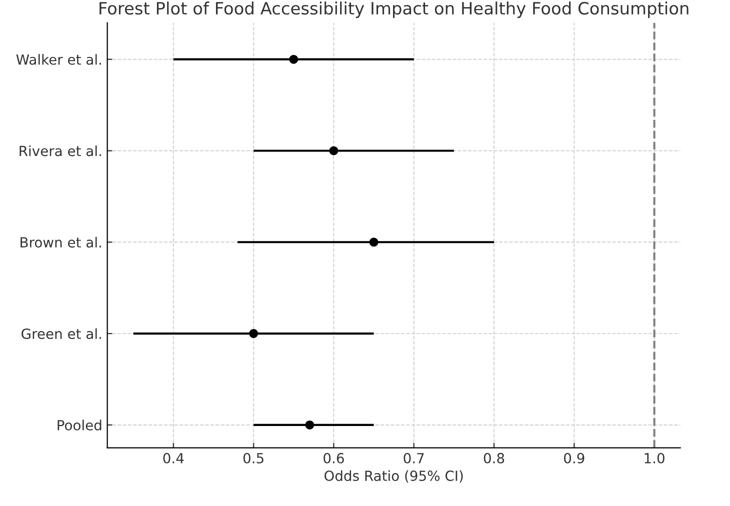 The height and width of the screenshot is (506, 730). I want to click on x-axis-title: Odds Ratio (95% CI), so click(393, 476).